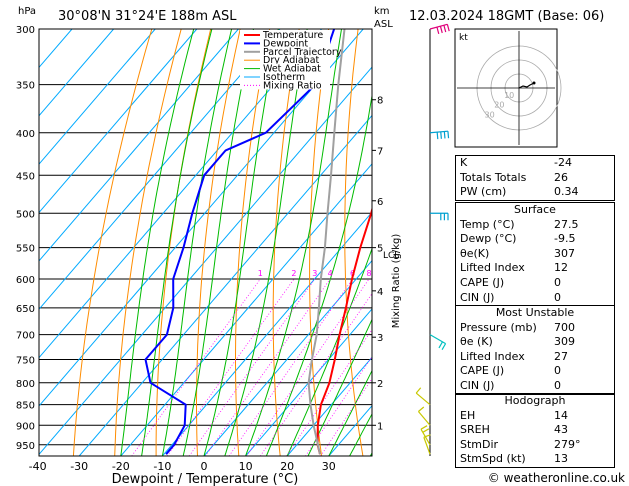 Image resolution: width=629 pixels, height=486 pixels. What do you see at coordinates (535, 459) in the screenshot?
I see `table-row: StmSpd (kt) 13` at bounding box center [535, 459].